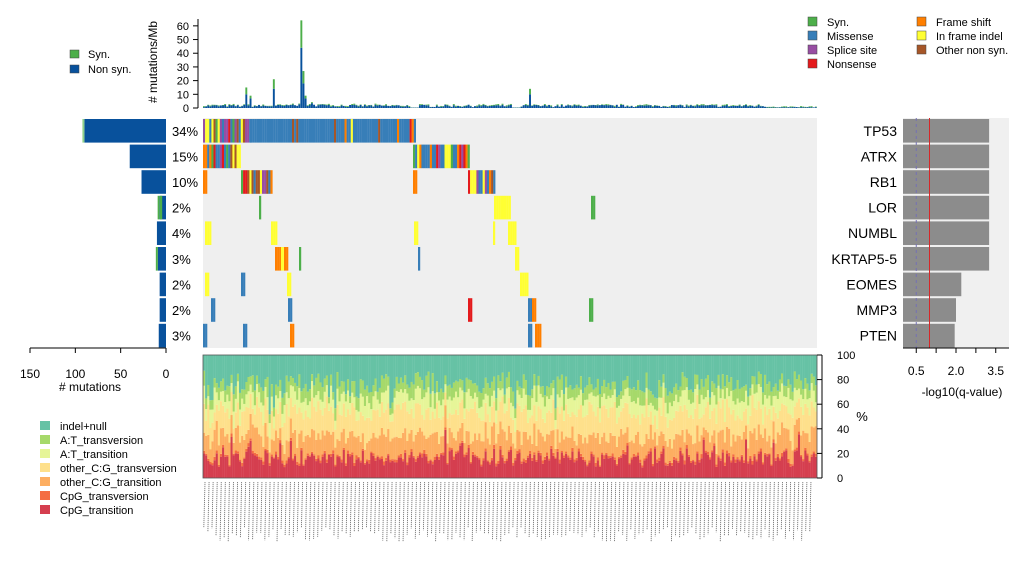  I want to click on count-tick-label: 50, so click(121, 374).